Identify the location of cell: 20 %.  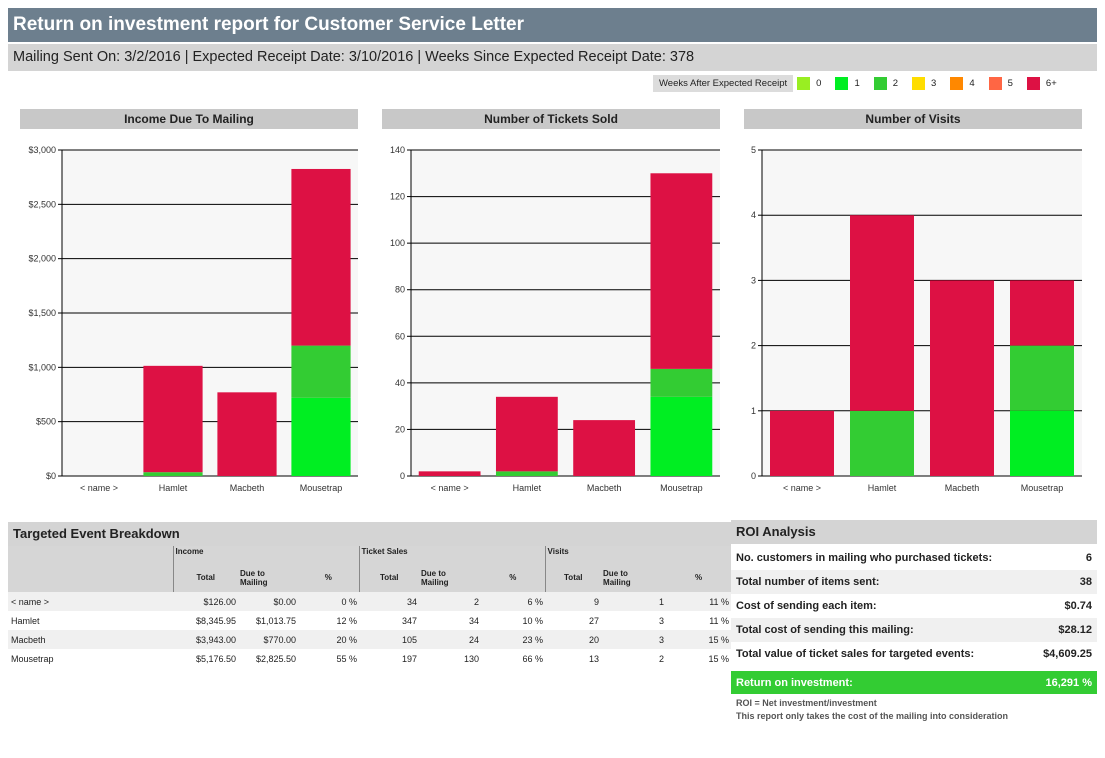
(329, 639).